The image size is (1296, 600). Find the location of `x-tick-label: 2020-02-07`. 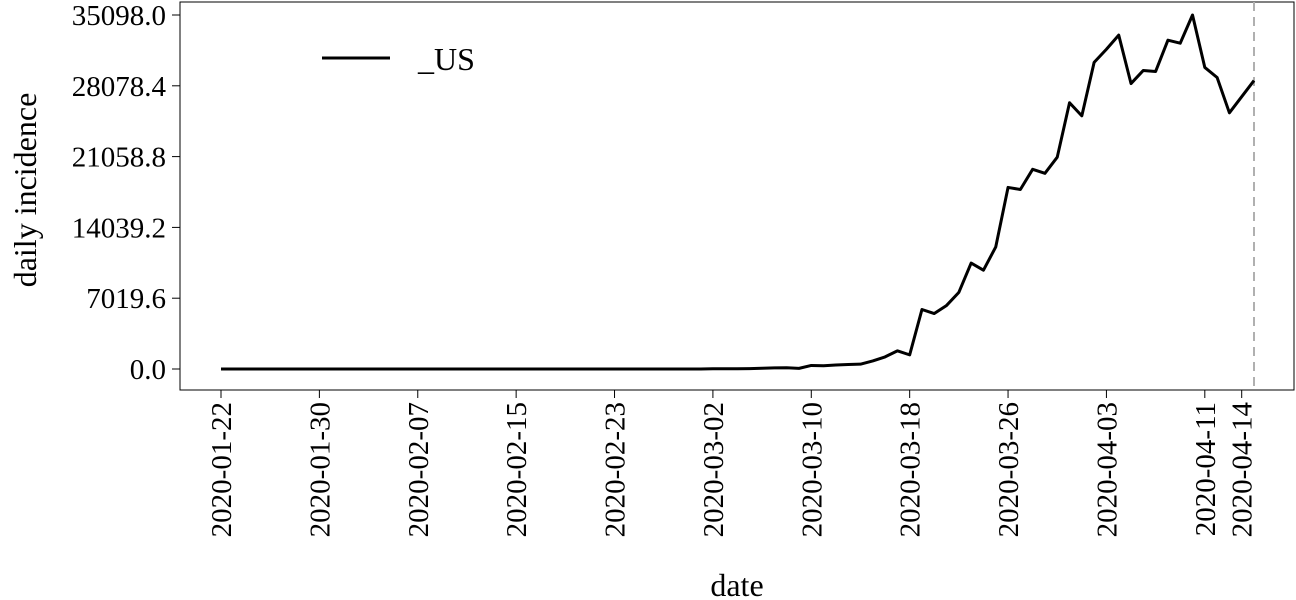

x-tick-label: 2020-02-07 is located at coordinates (419, 469).